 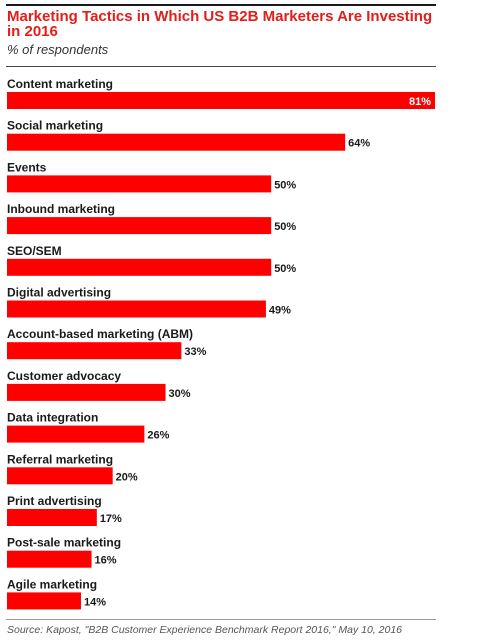 What do you see at coordinates (221, 619) in the screenshot?
I see `source-rule` at bounding box center [221, 619].